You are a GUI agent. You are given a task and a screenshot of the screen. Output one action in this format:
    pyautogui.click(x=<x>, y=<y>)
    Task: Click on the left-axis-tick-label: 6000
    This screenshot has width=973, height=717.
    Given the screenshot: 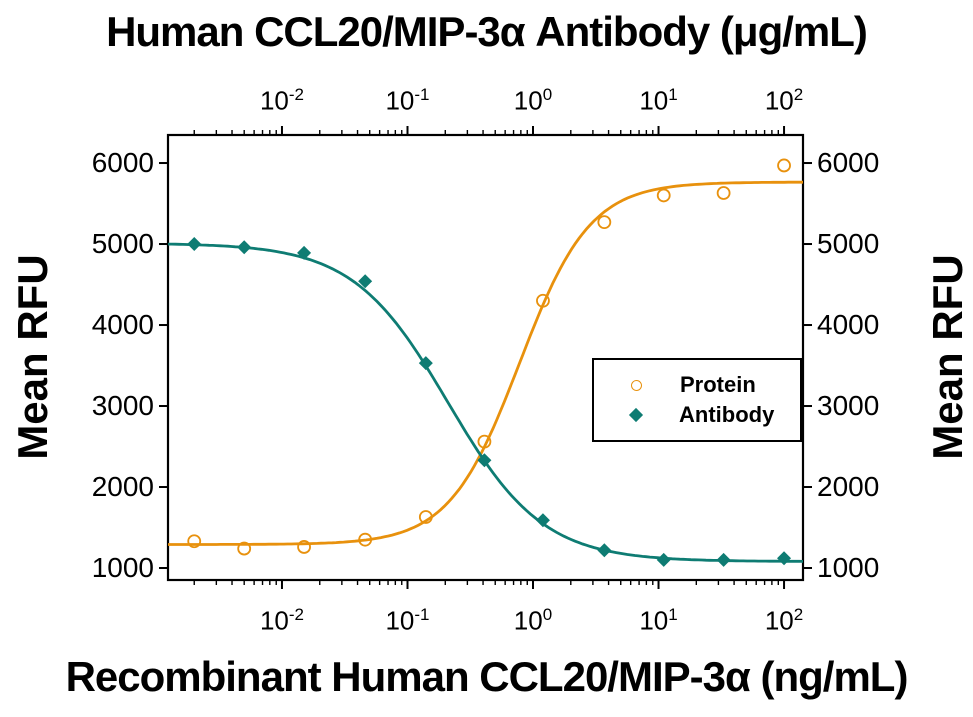 What is the action you would take?
    pyautogui.click(x=122, y=163)
    